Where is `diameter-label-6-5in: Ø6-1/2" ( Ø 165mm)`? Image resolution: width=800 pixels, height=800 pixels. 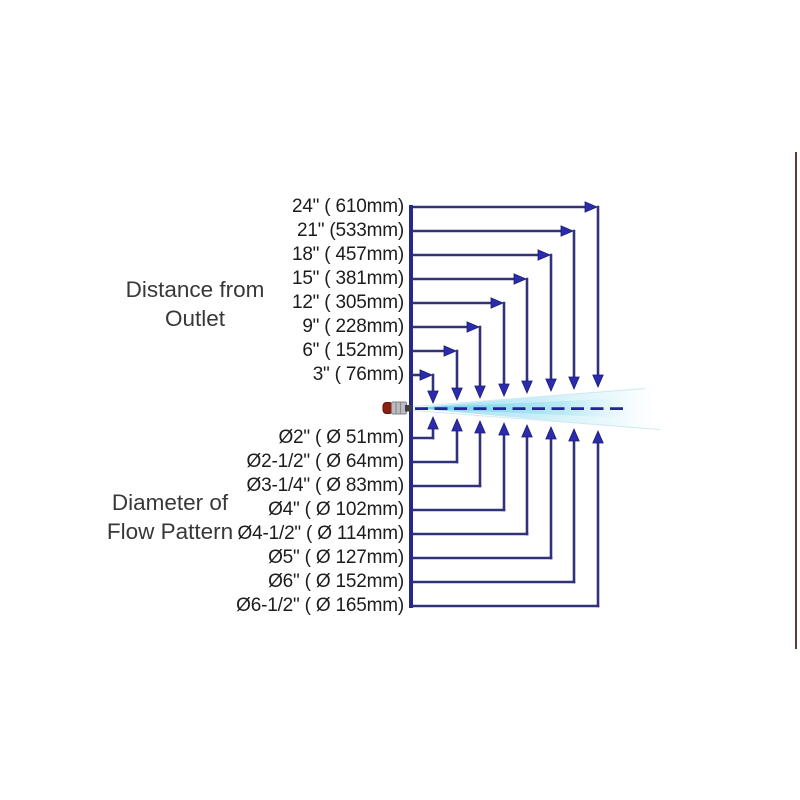 diameter-label-6-5in: Ø6-1/2" ( Ø 165mm) is located at coordinates (320, 605).